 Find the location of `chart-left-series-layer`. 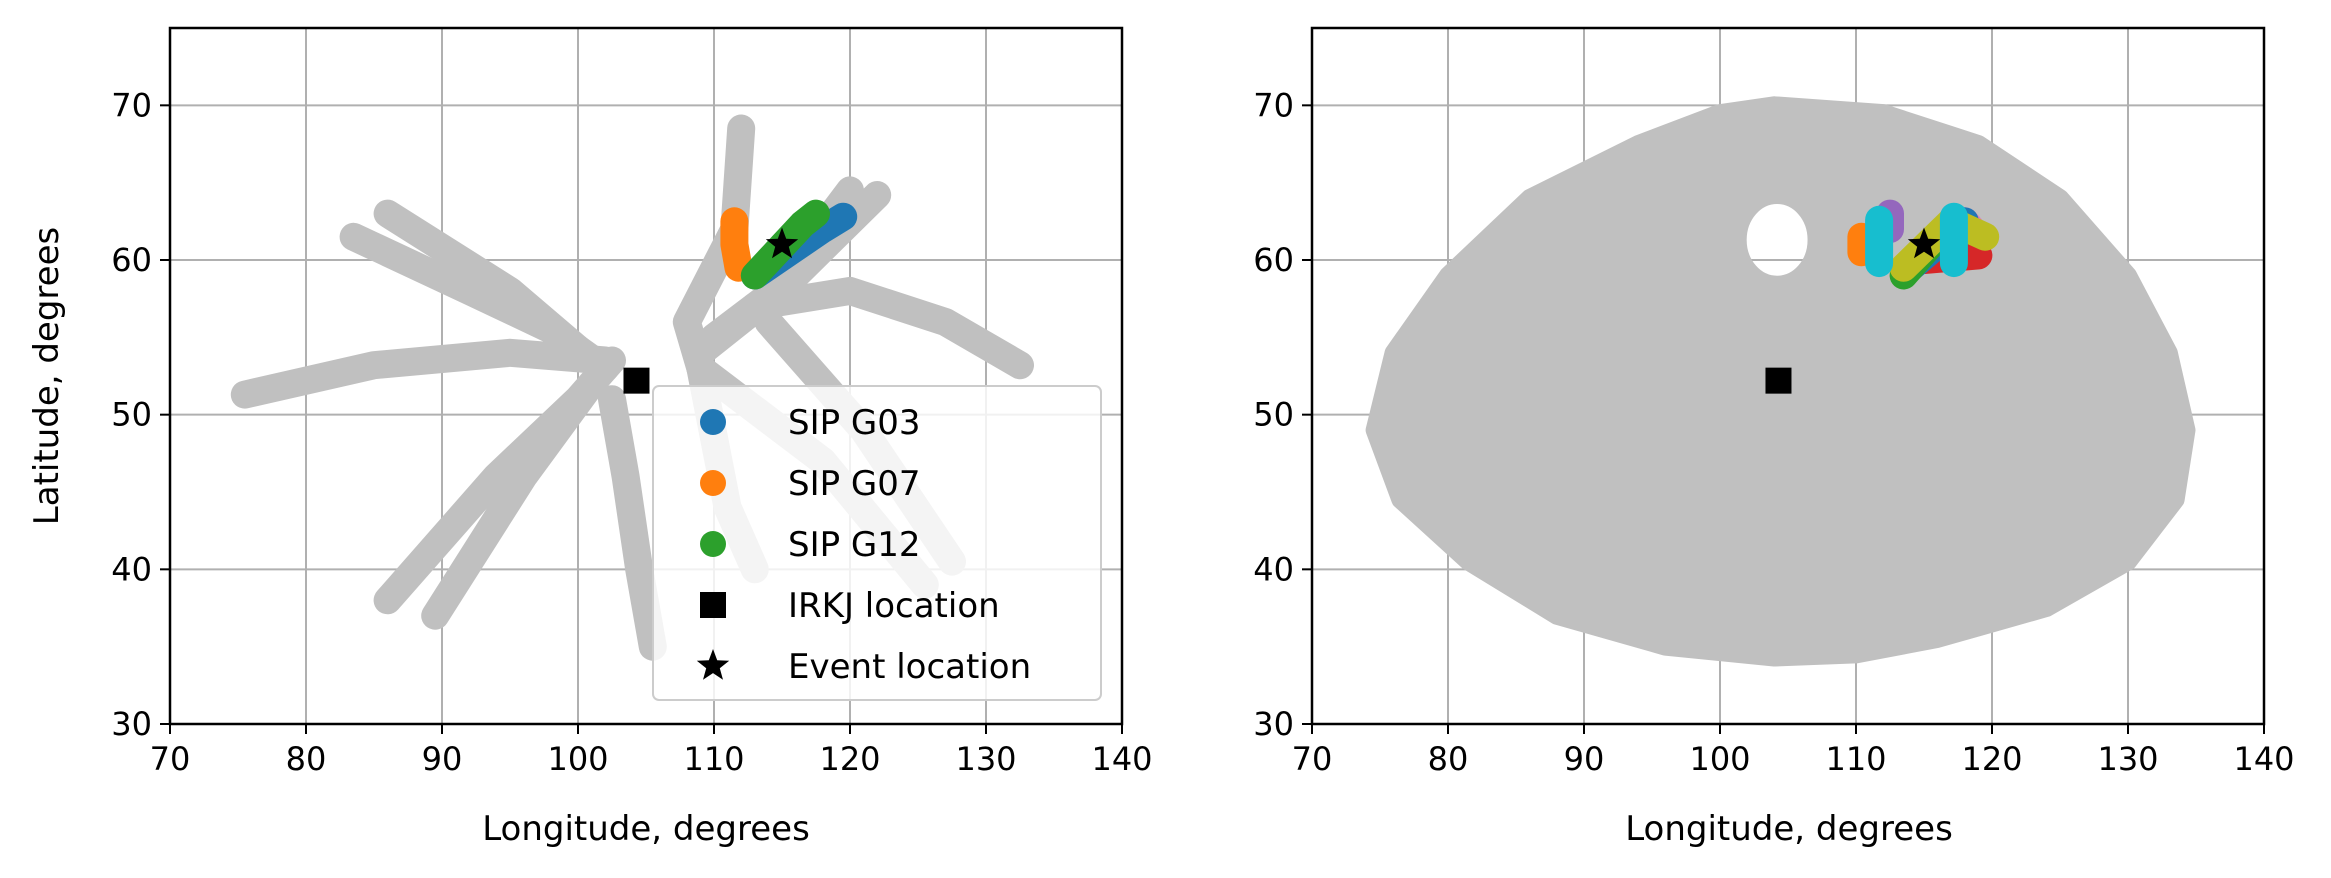

chart-left-series-layer is located at coordinates (740, 296).